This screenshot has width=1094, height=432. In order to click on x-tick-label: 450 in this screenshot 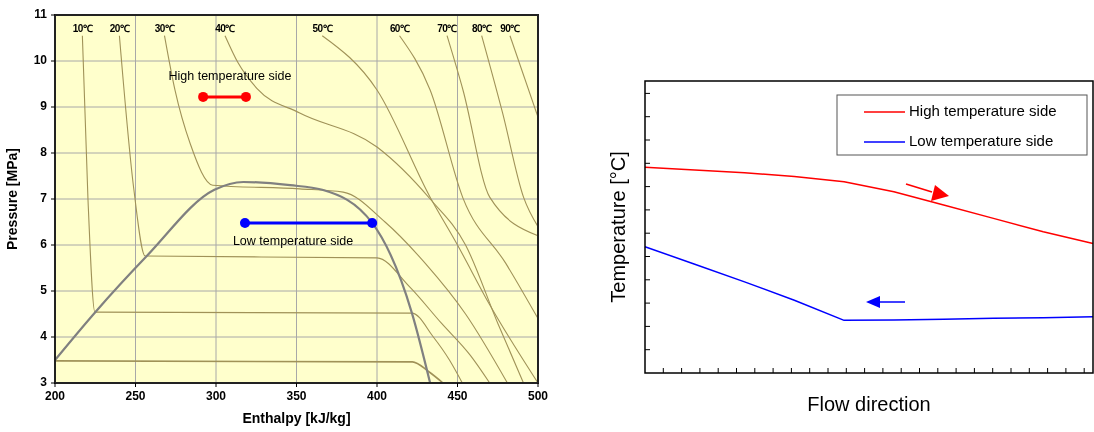, I will do `click(457, 396)`.